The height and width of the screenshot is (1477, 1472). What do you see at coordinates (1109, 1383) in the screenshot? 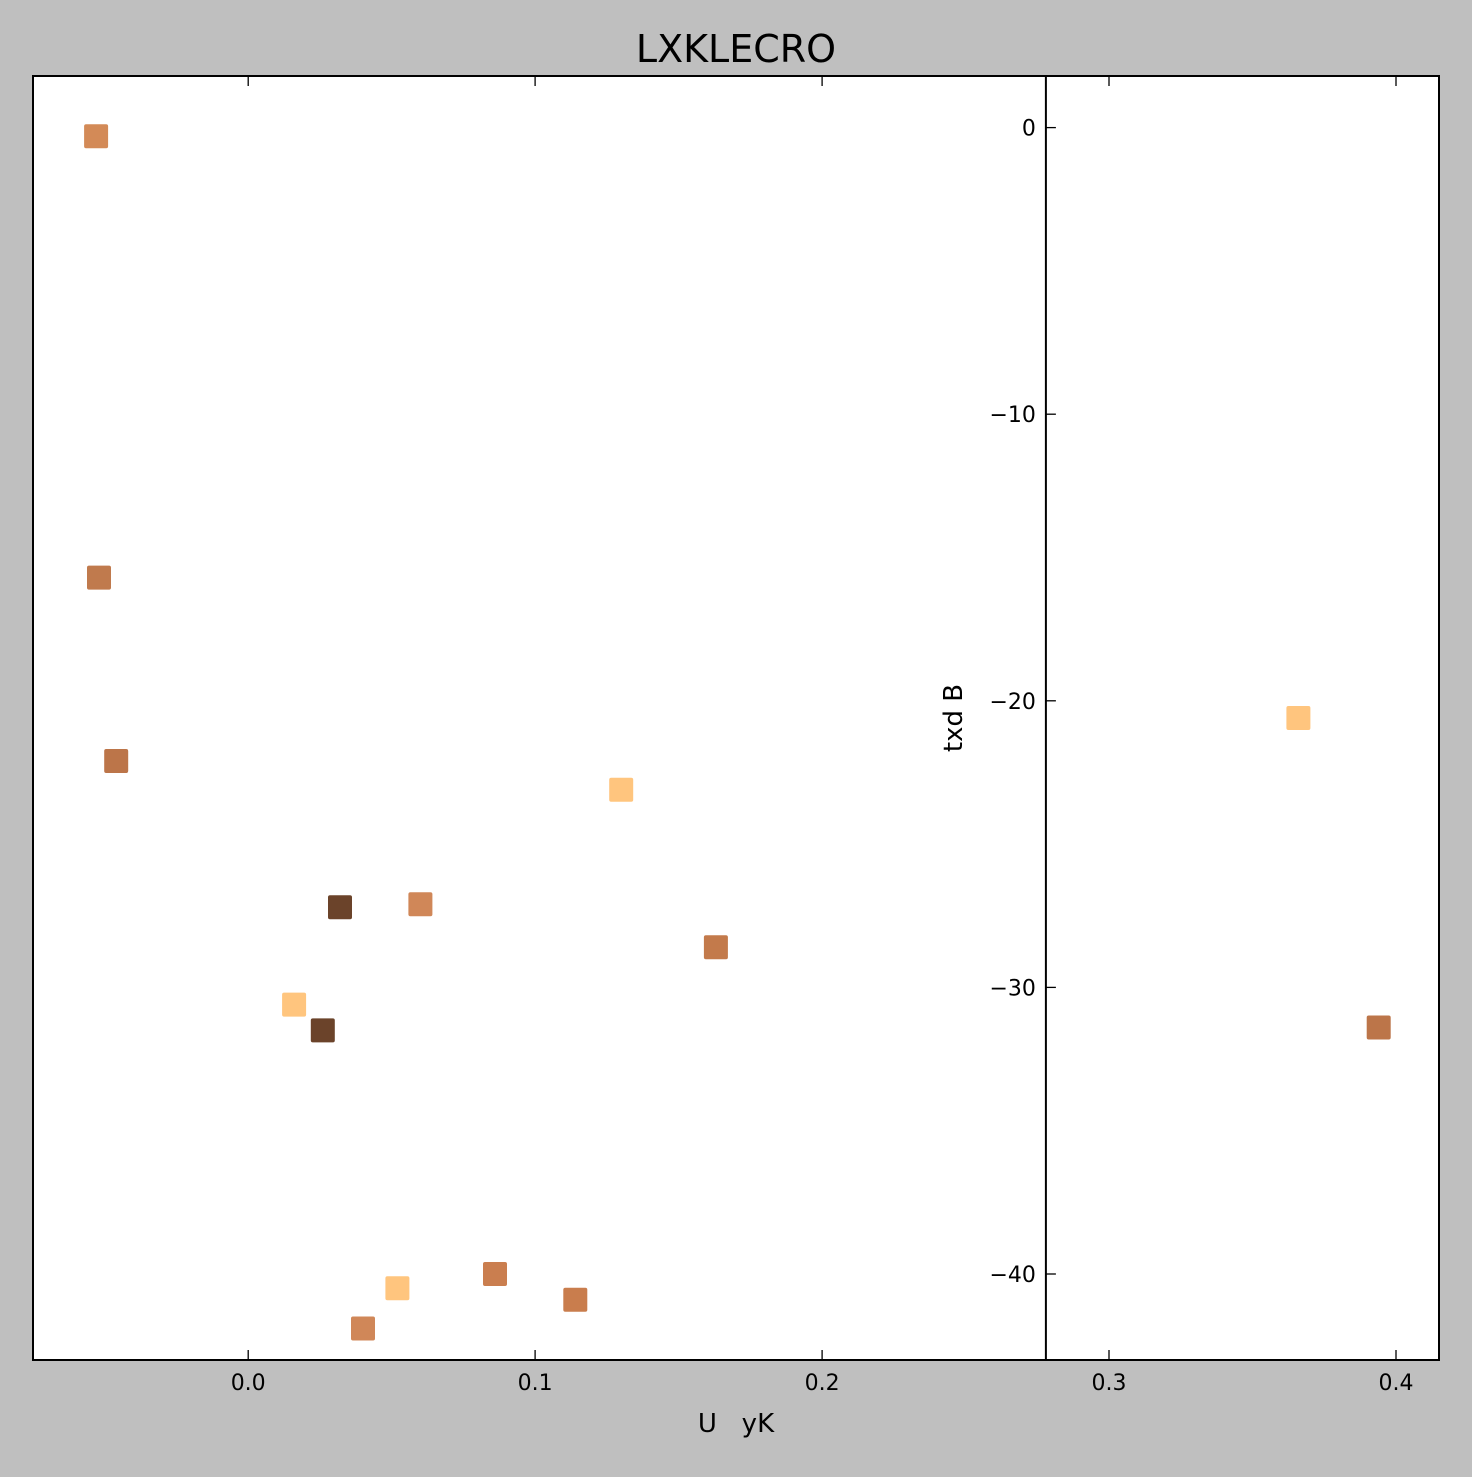
I see `x-tick-label: 0.3` at bounding box center [1109, 1383].